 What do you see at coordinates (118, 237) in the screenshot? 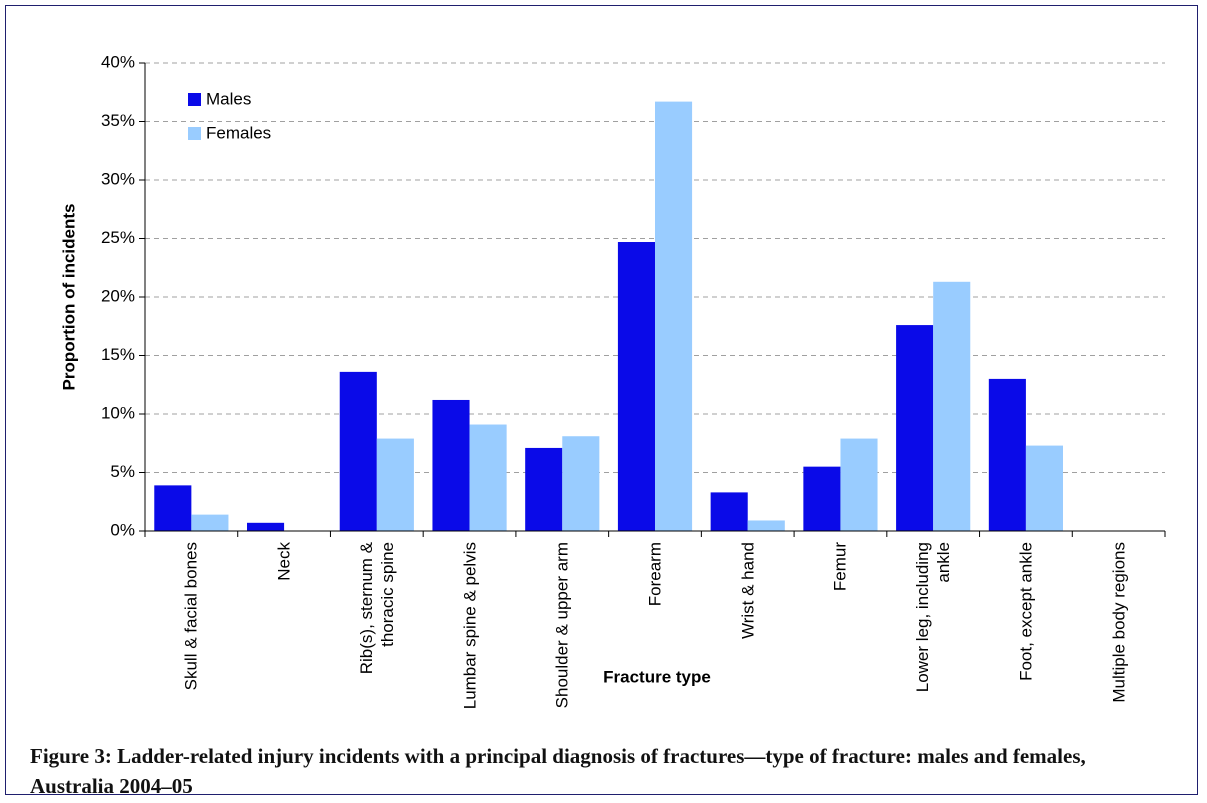
I see `y-tick-label: 25%` at bounding box center [118, 237].